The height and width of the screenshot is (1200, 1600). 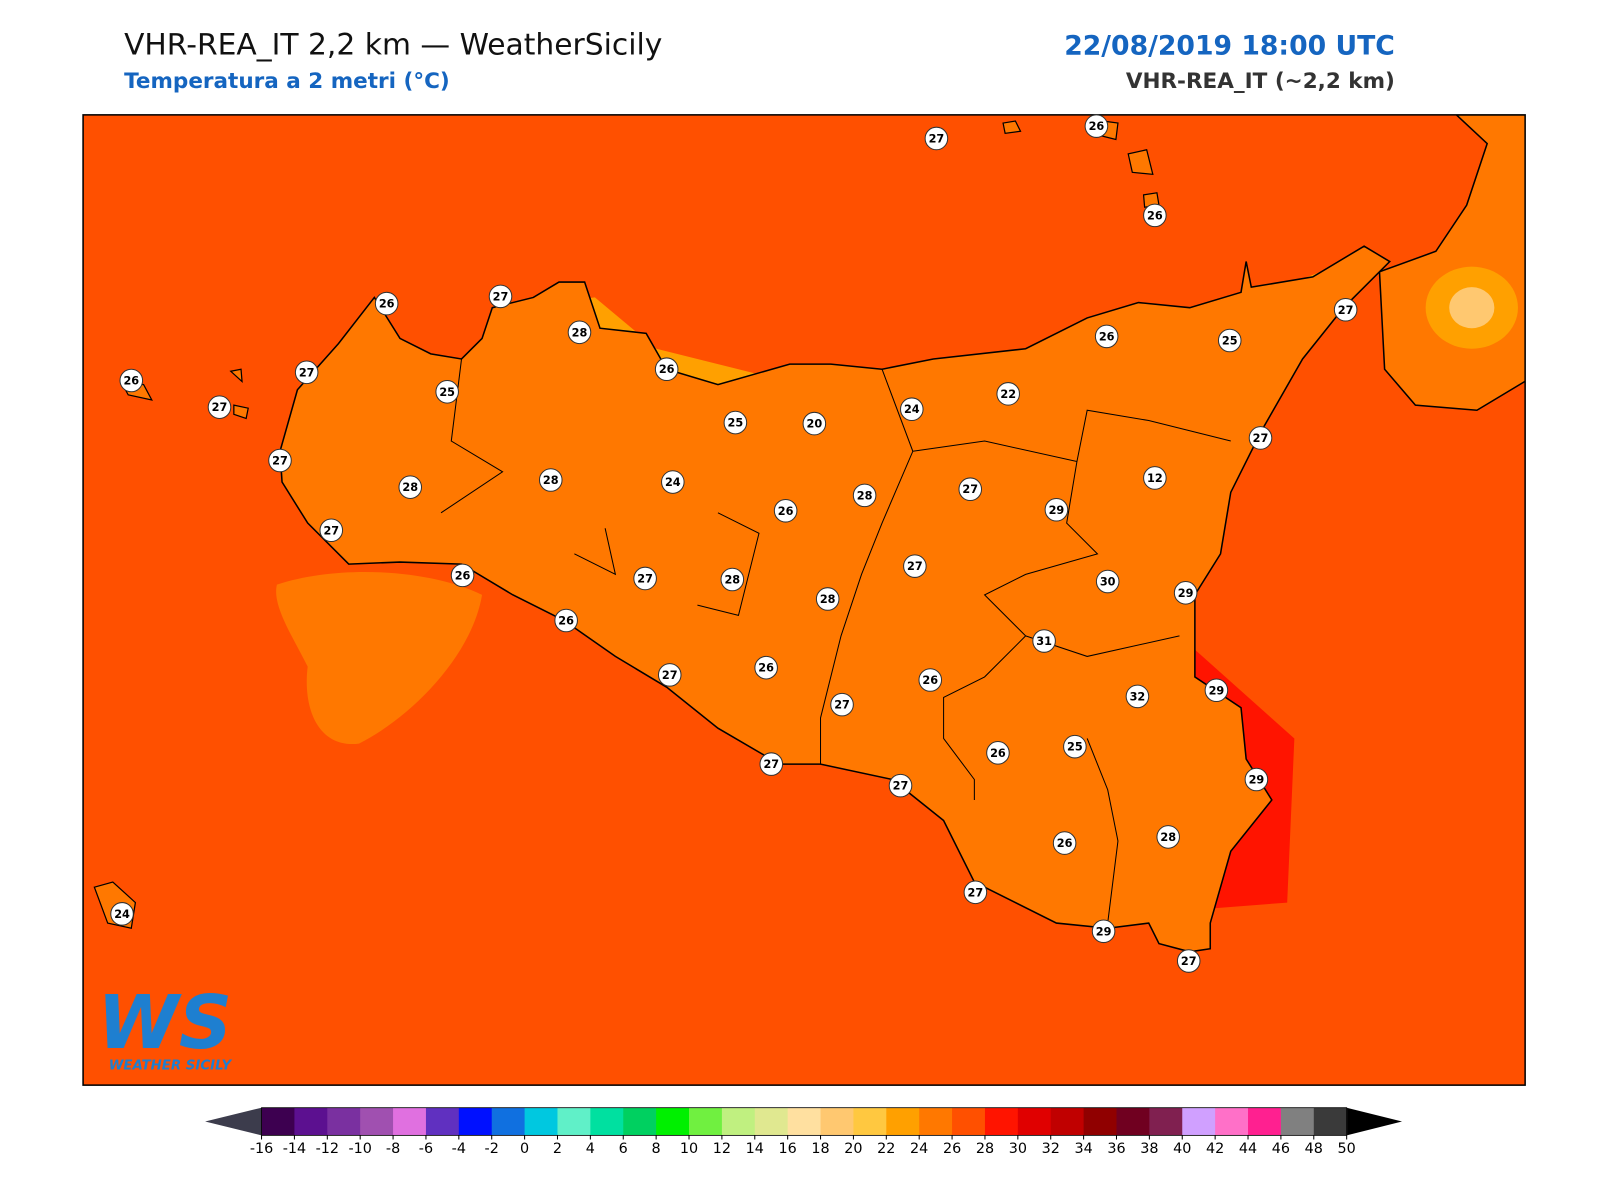 What do you see at coordinates (1155, 478) in the screenshot?
I see `station-value: 12` at bounding box center [1155, 478].